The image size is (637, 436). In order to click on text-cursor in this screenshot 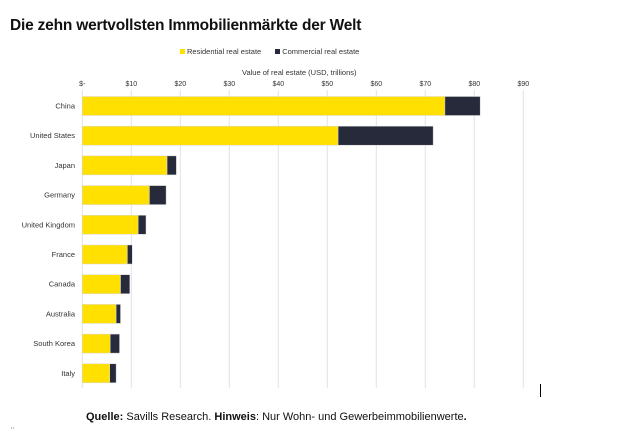, I will do `click(540, 390)`.